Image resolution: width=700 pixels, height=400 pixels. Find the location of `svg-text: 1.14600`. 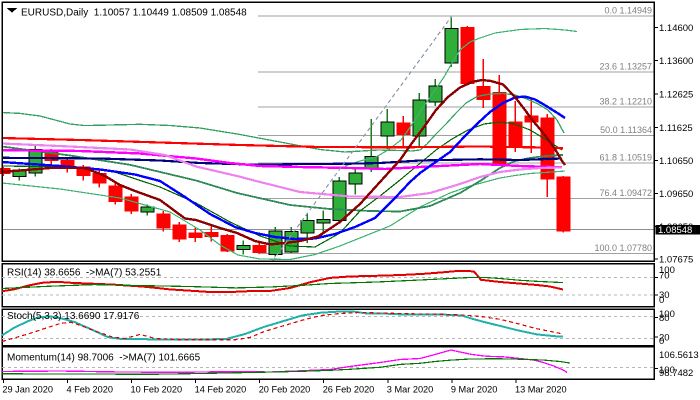

svg-text: 1.14600 is located at coordinates (676, 28).